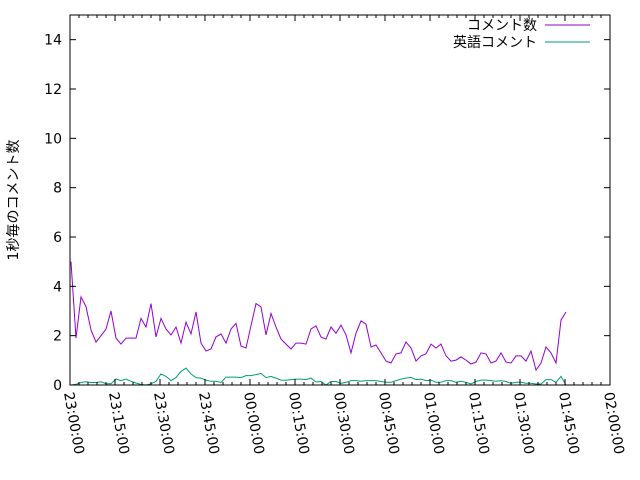 The image size is (640, 480). What do you see at coordinates (495, 42) in the screenshot?
I see `legend-label: 英語コメント` at bounding box center [495, 42].